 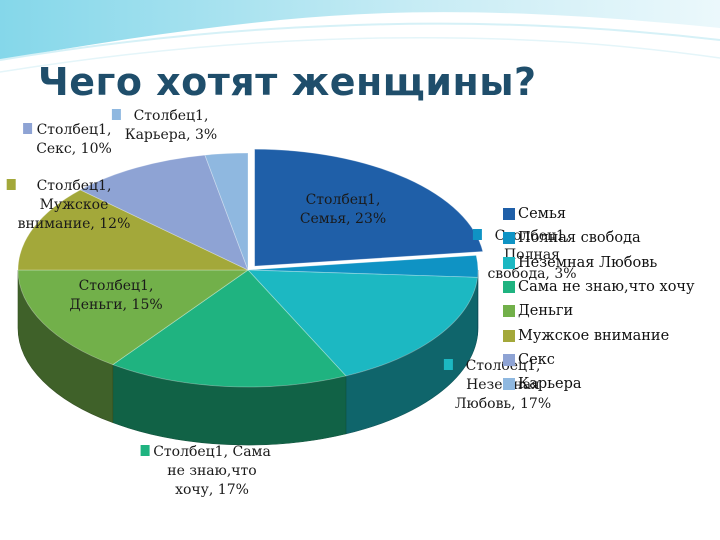 I want to click on data-label-1: Столбец1, Семья, 23%, so click(x=343, y=209).